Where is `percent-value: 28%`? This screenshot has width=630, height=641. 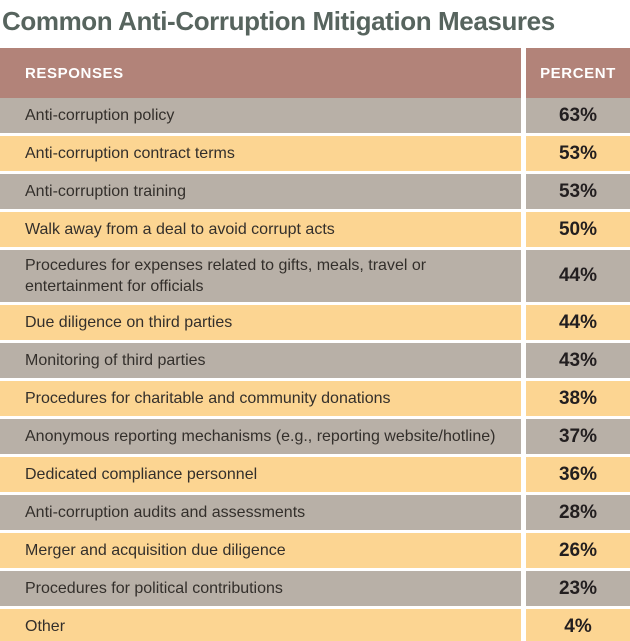
percent-value: 28% is located at coordinates (578, 512).